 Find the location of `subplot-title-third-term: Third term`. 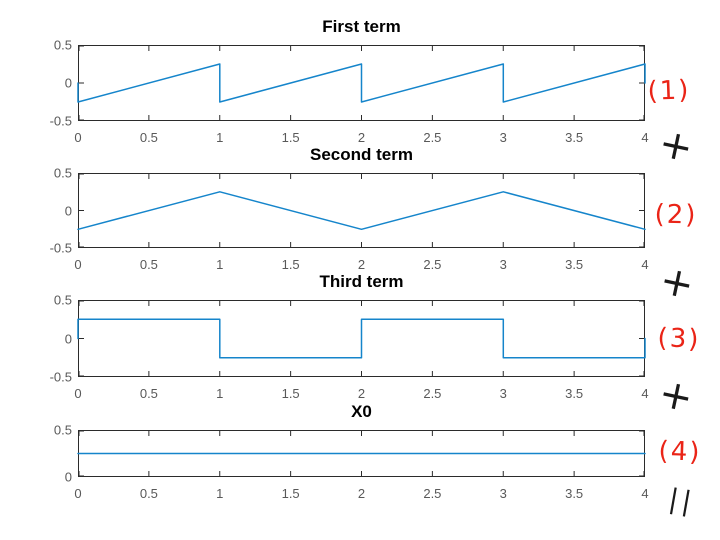

subplot-title-third-term: Third term is located at coordinates (361, 281).